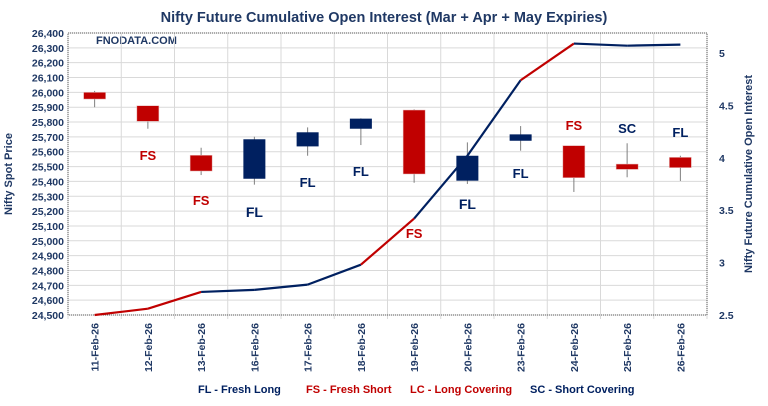  Describe the element at coordinates (9, 174) in the screenshot. I see `y-axis-label: Nifty Spot Price` at that location.